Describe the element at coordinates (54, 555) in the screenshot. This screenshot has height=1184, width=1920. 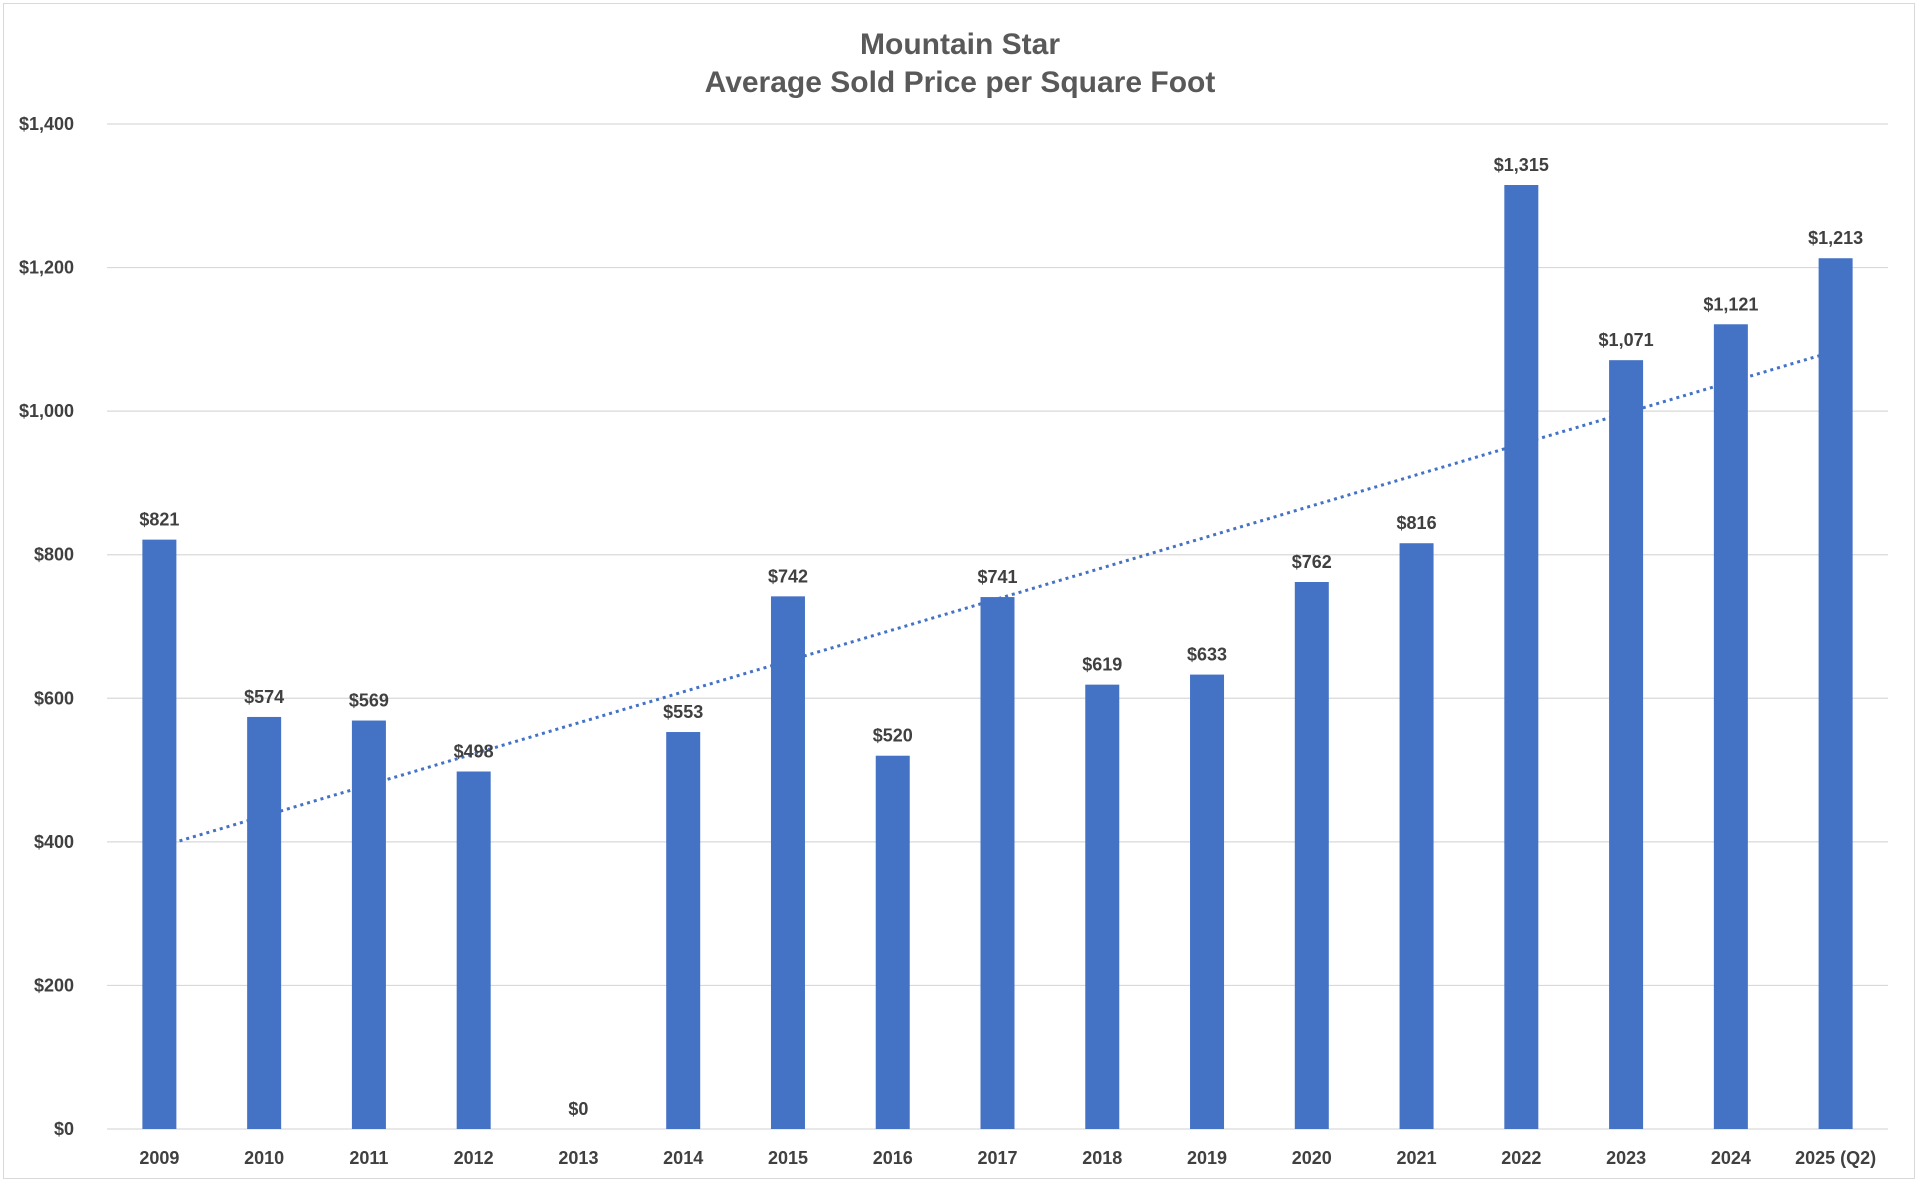
I see `y-tick-label: $800` at that location.